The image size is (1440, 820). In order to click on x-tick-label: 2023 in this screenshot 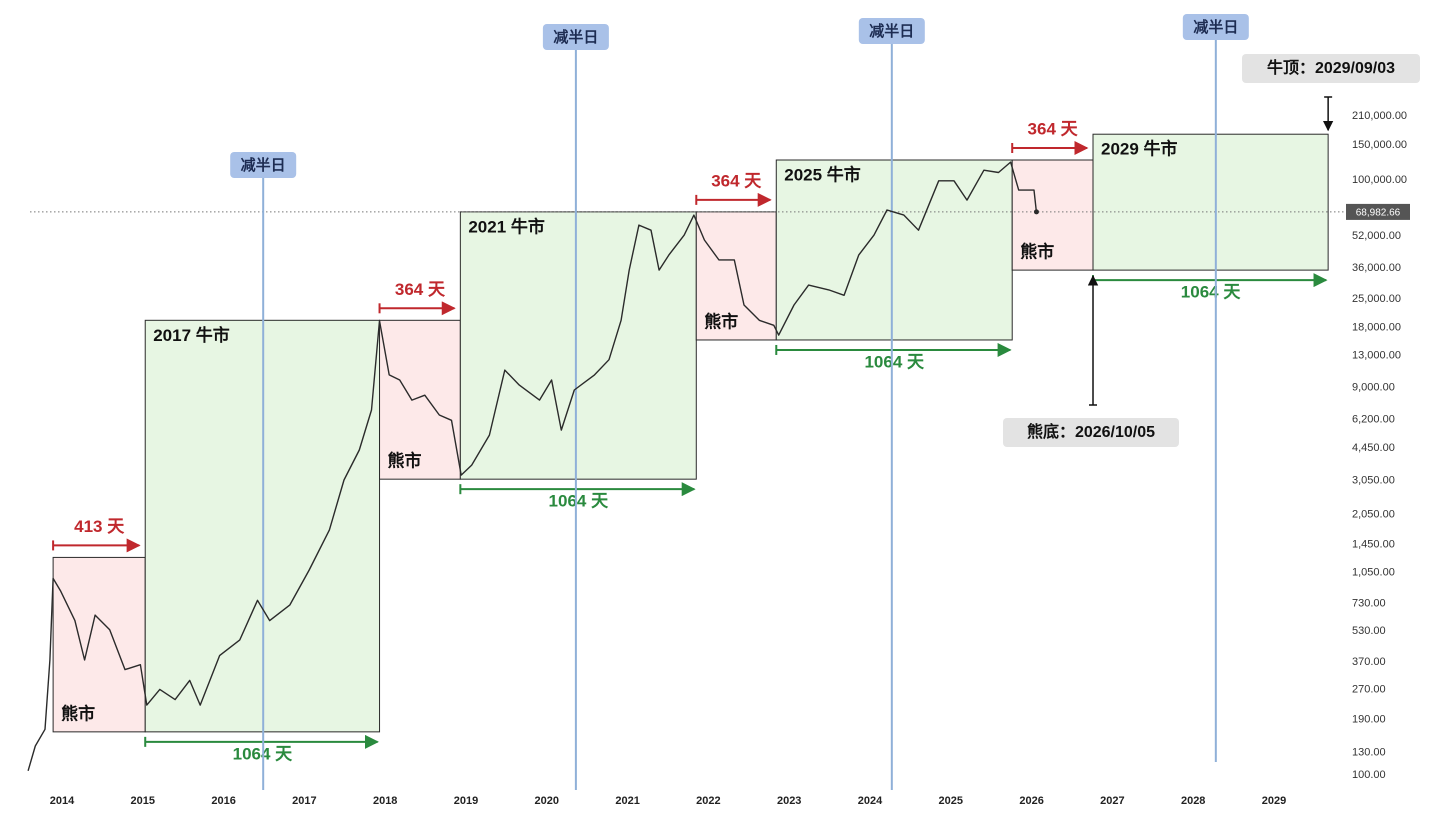, I will do `click(789, 801)`.